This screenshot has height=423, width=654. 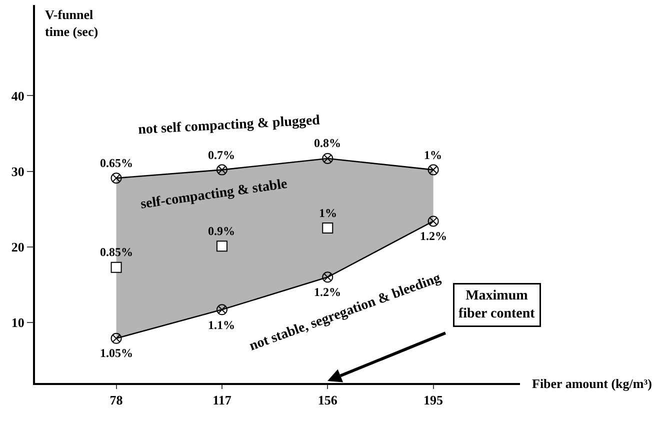 I want to click on y-tick-label: 10, so click(x=17, y=322).